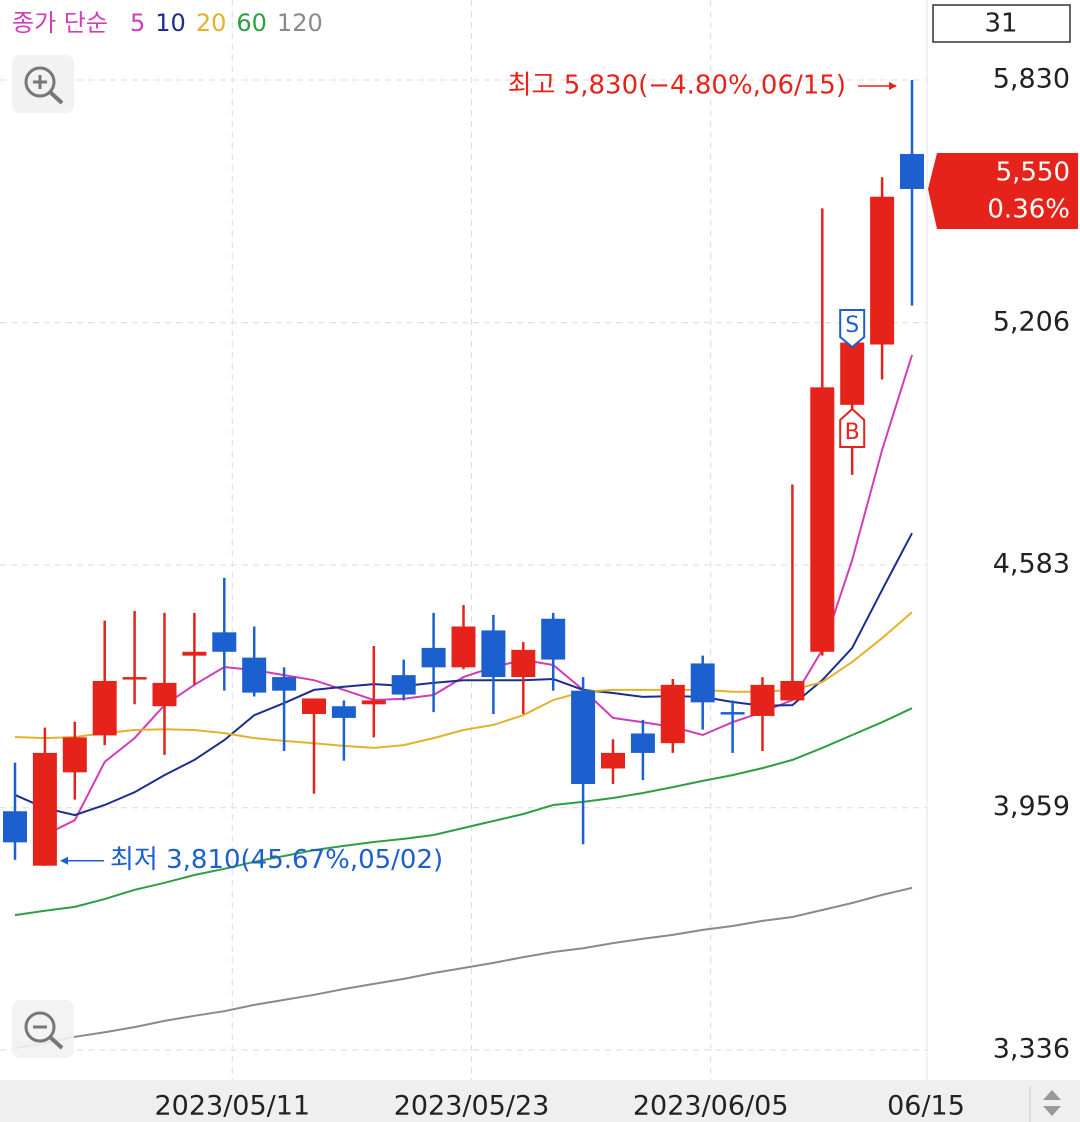 This screenshot has height=1122, width=1080. What do you see at coordinates (232, 1106) in the screenshot?
I see `x-tick-label: 2023/05/11` at bounding box center [232, 1106].